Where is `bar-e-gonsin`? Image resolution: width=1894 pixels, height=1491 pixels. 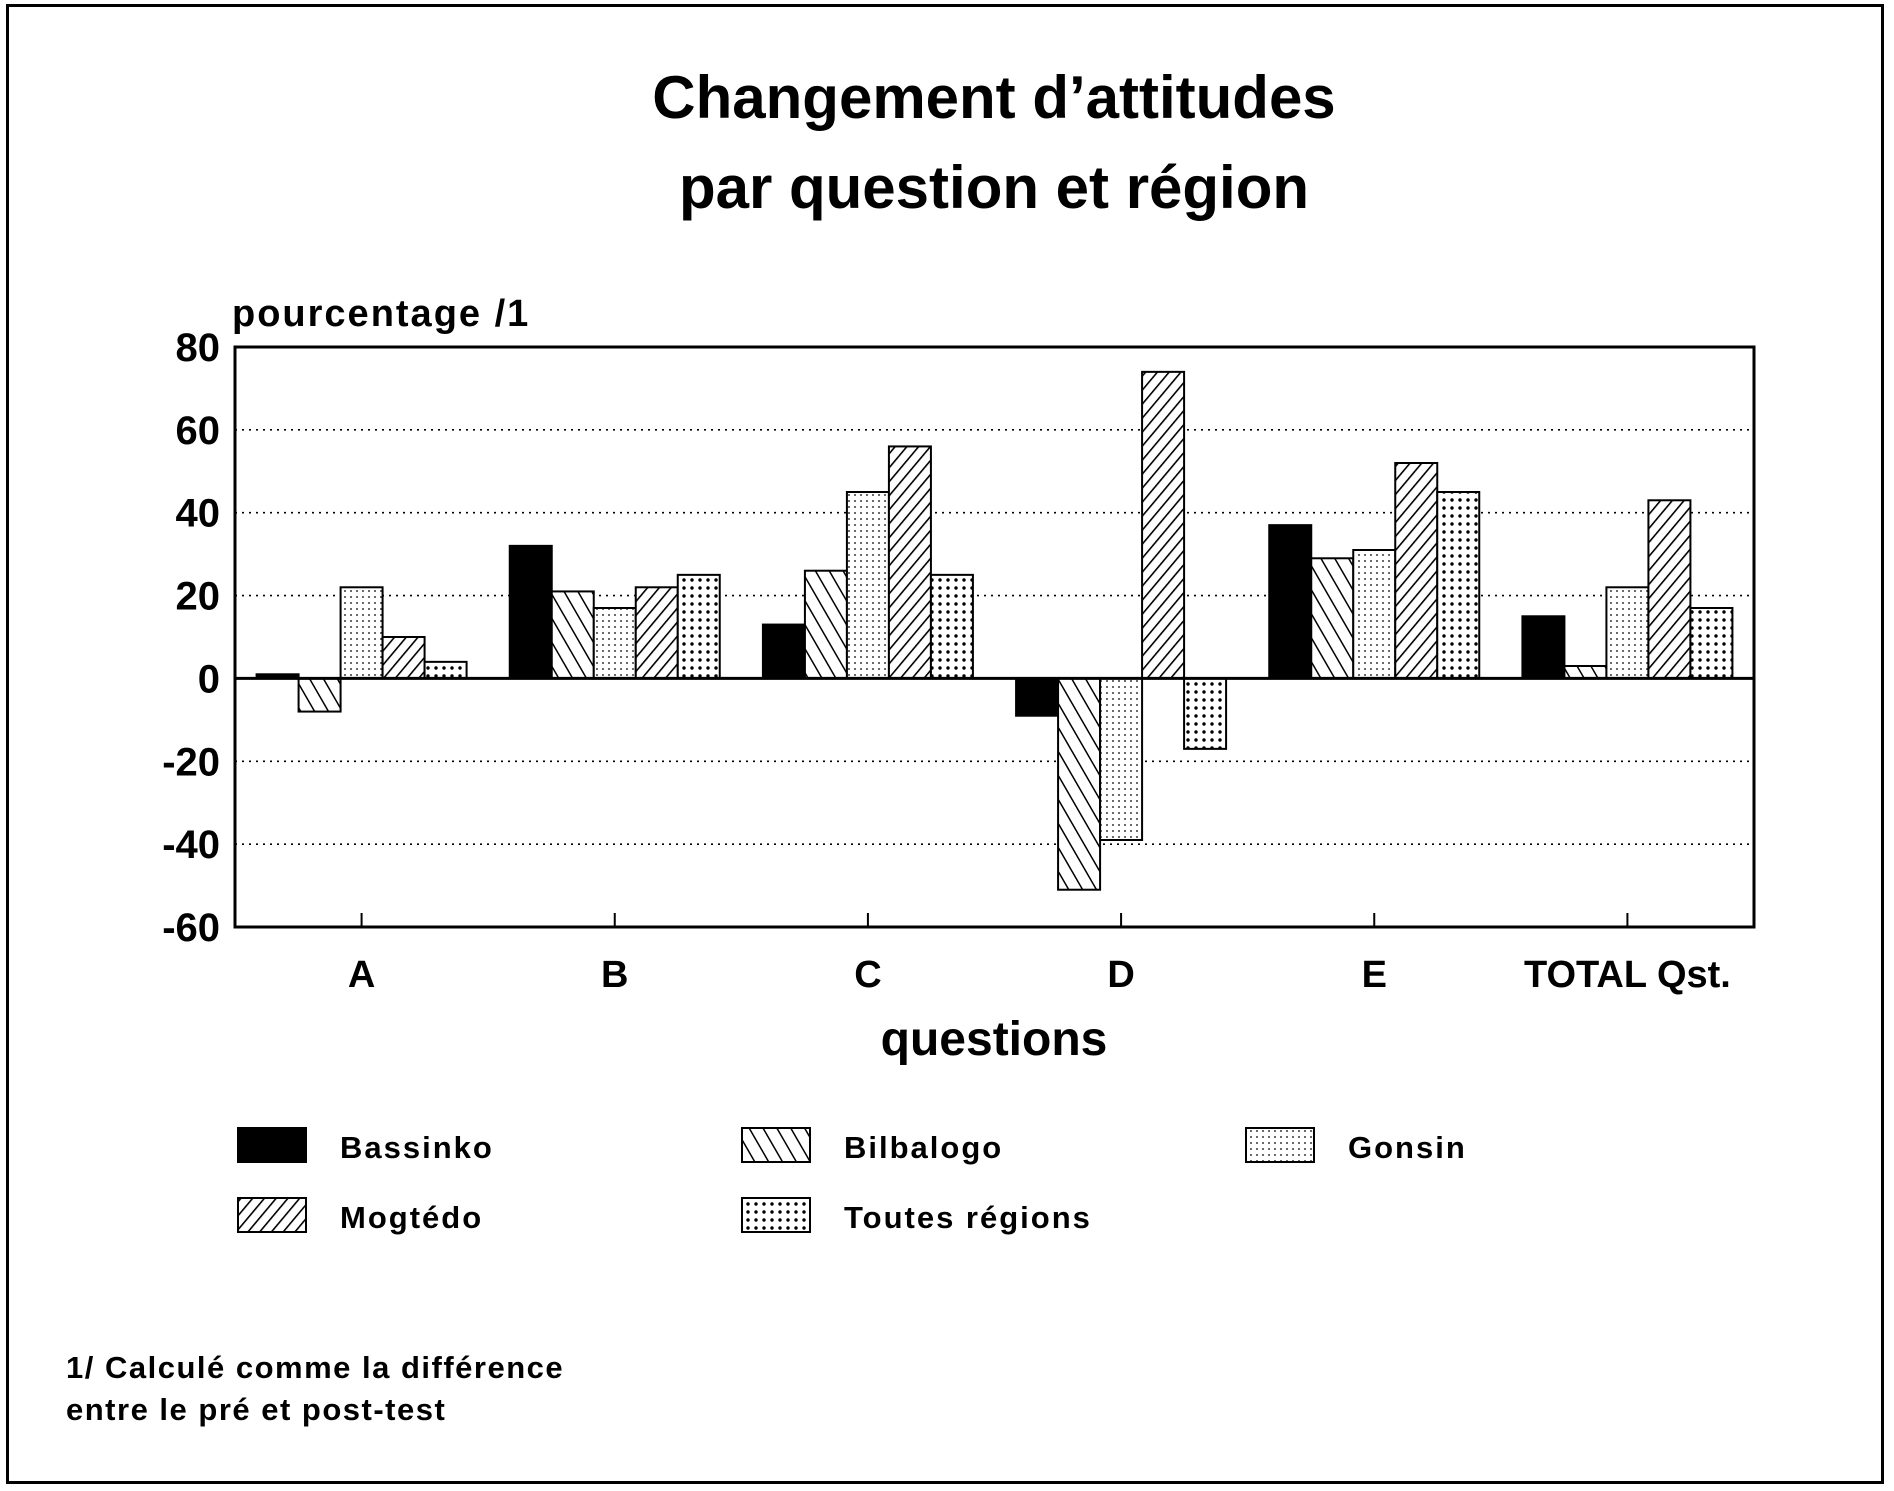 bar-e-gonsin is located at coordinates (1374, 614).